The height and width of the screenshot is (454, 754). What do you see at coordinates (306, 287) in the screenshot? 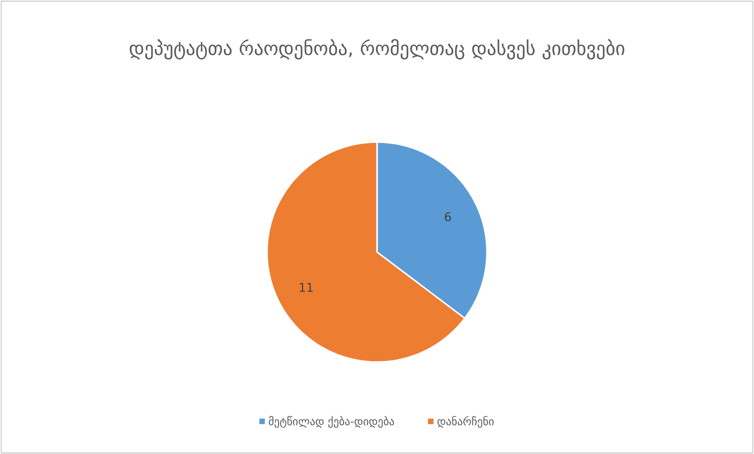
I see `data-label: 11` at bounding box center [306, 287].